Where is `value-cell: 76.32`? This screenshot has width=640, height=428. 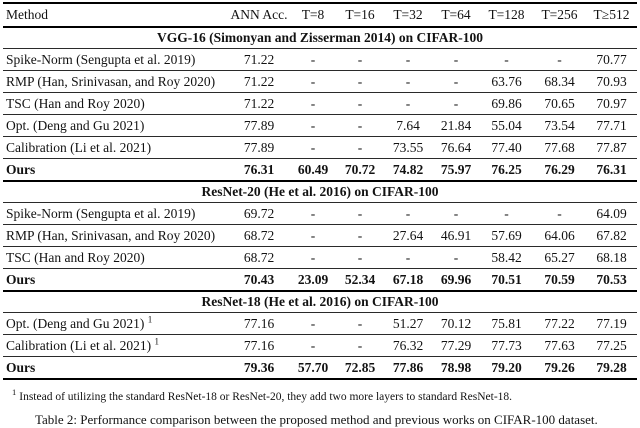 value-cell: 76.32 is located at coordinates (408, 345).